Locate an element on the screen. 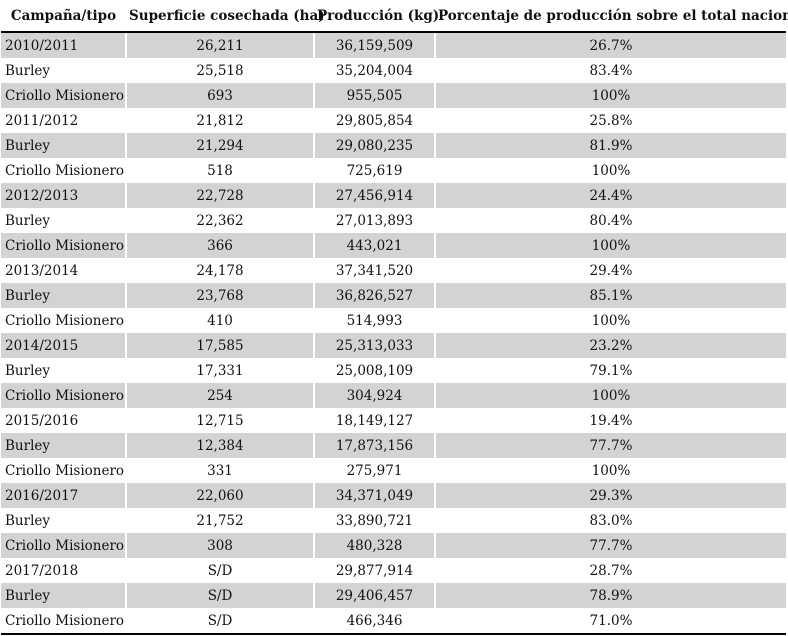 The image size is (788, 636). table-cell: 25.8% is located at coordinates (611, 120).